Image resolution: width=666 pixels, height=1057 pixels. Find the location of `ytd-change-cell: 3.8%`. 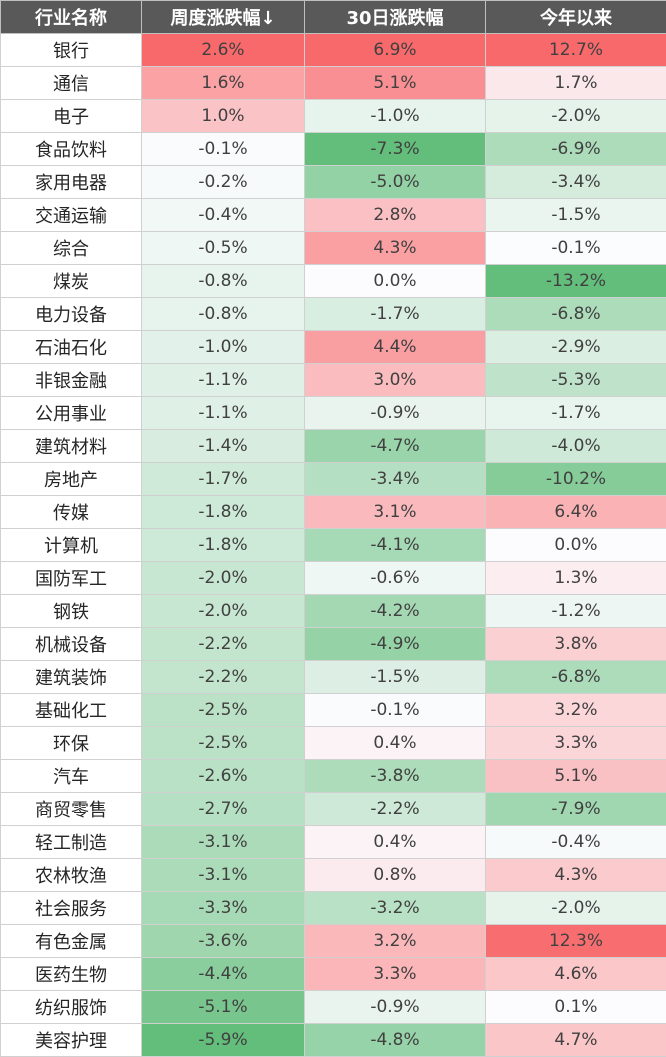

ytd-change-cell: 3.8% is located at coordinates (575, 644).